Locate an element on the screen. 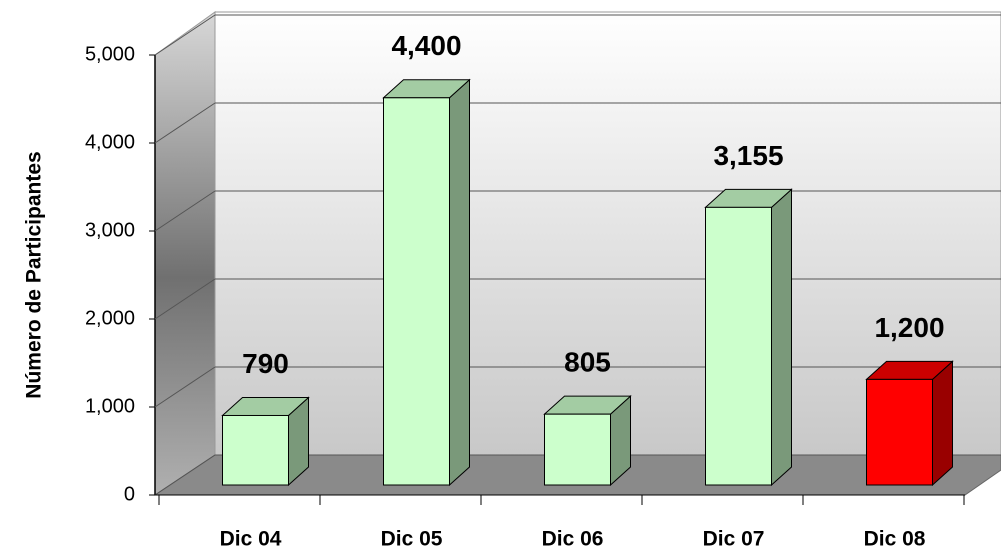 The image size is (1001, 553). x-tick-label: Dic 06 is located at coordinates (573, 539).